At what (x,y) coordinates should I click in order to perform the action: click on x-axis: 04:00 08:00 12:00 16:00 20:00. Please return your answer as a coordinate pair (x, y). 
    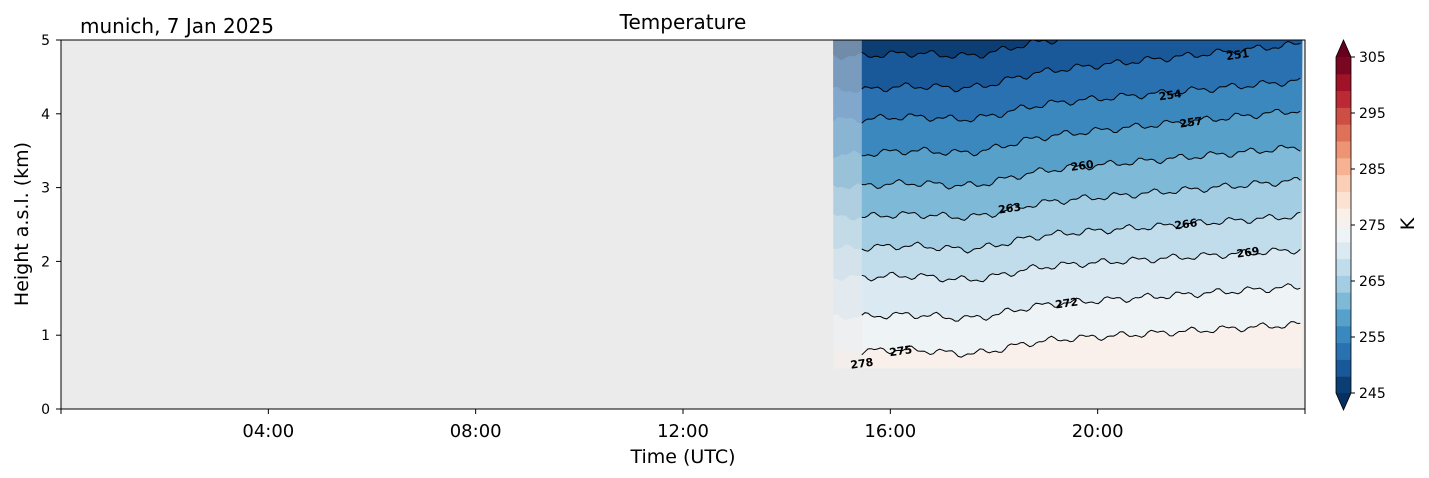
    Looking at the image, I should click on (683, 425).